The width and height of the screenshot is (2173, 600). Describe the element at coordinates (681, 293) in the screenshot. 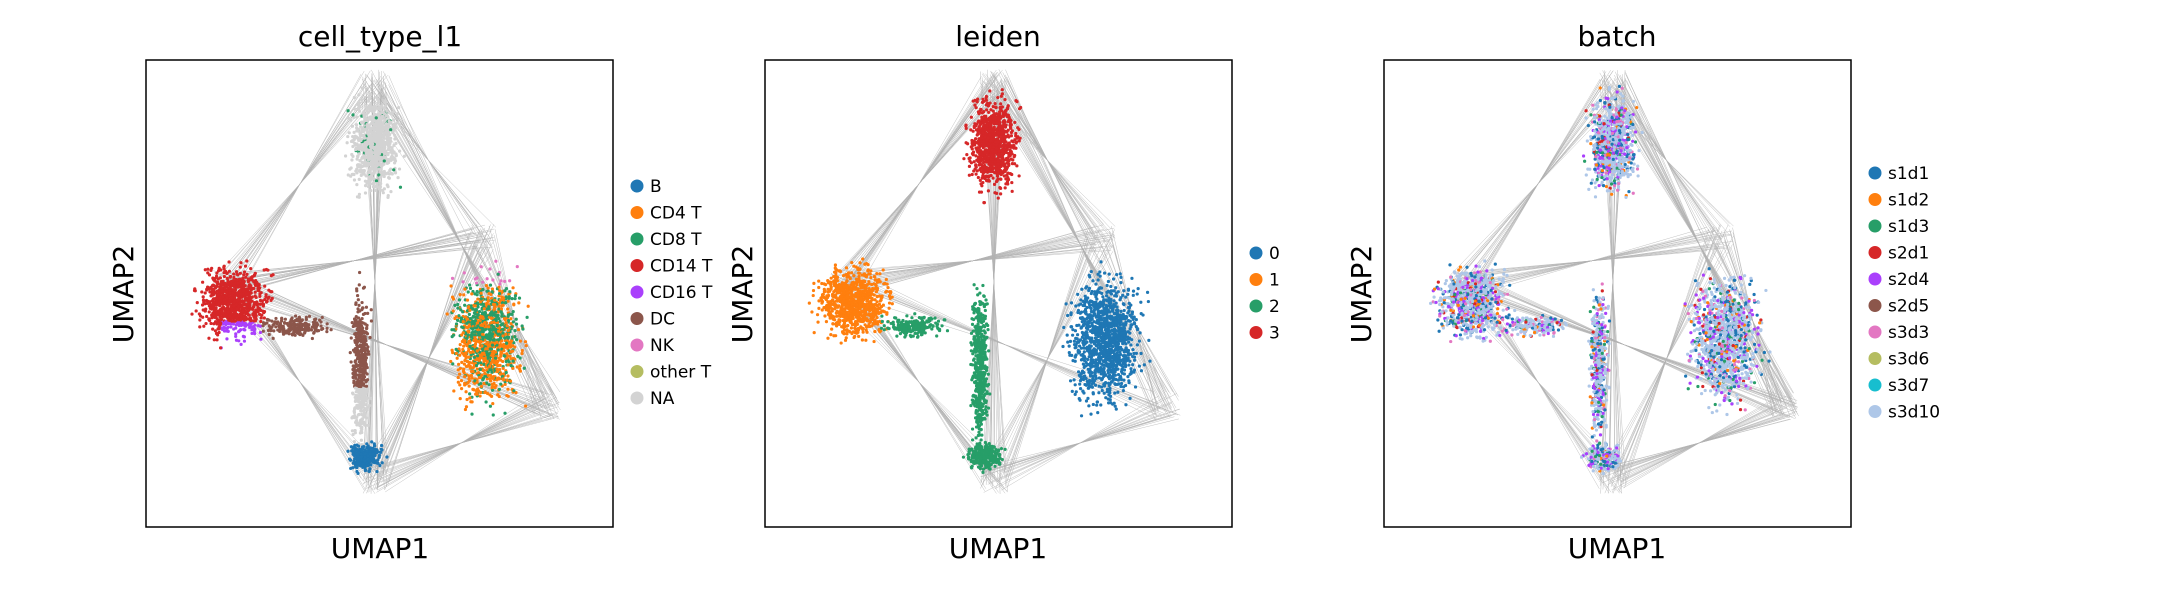

I see `legend-label: CD16 T` at that location.